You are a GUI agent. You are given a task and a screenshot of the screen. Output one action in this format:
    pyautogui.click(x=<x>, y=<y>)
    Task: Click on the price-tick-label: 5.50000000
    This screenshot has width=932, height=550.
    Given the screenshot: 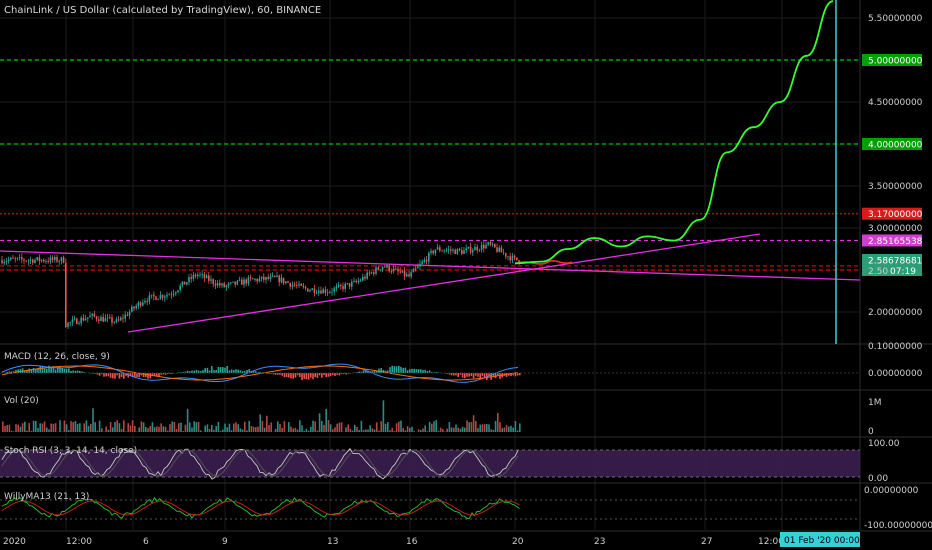 What is the action you would take?
    pyautogui.click(x=895, y=19)
    